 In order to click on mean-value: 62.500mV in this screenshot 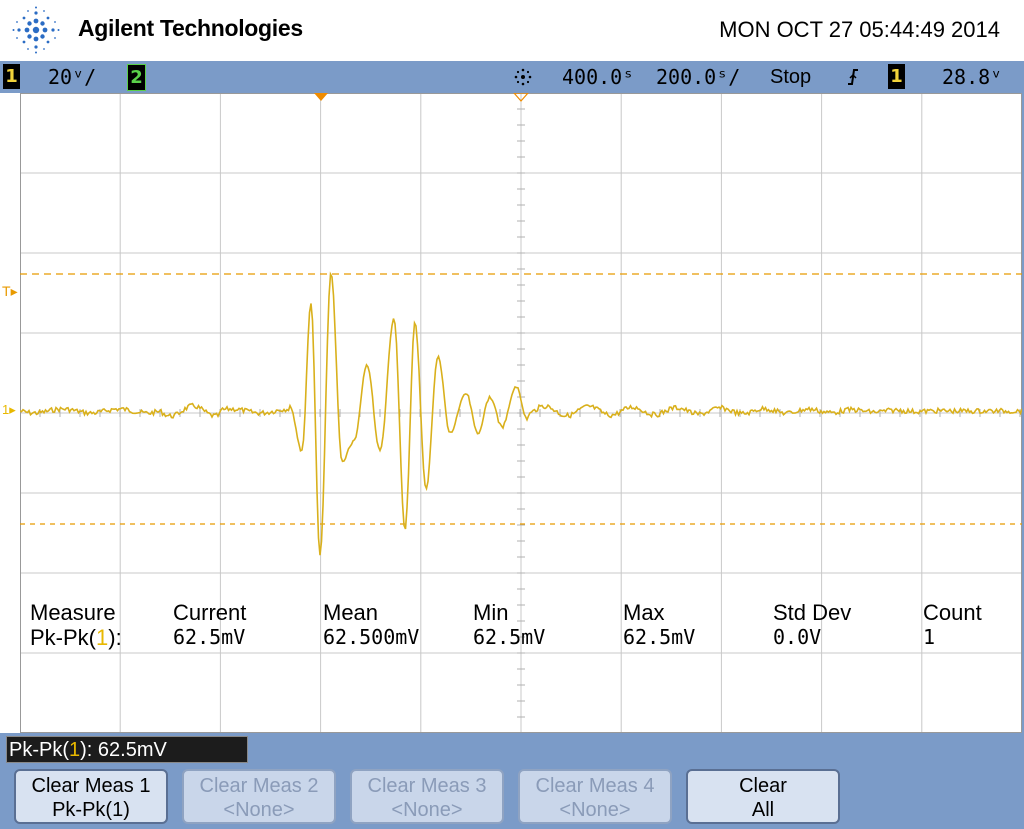, I will do `click(371, 637)`.